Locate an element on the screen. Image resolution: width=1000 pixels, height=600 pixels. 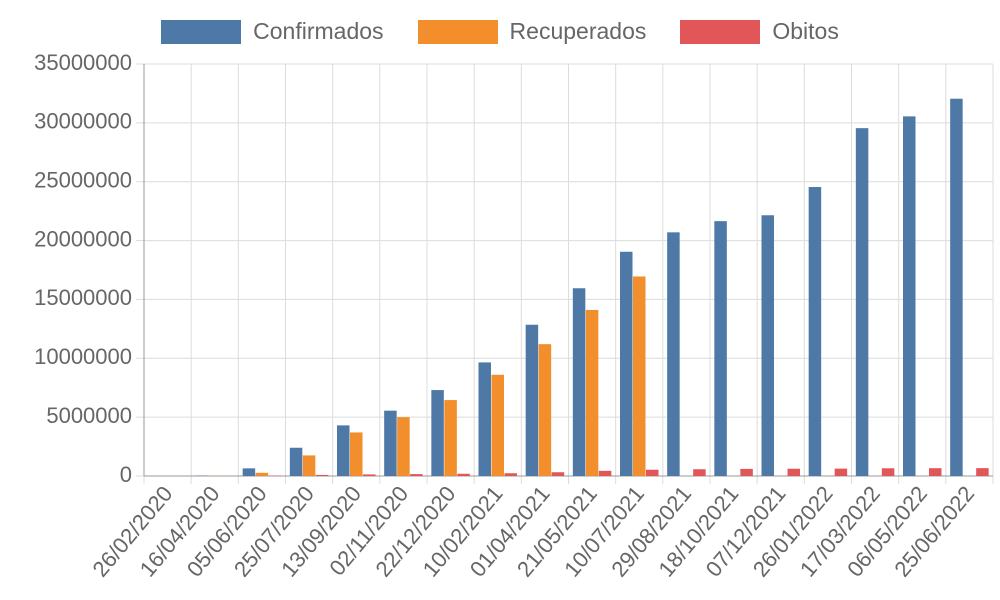
legend-label-obitos: Obitos is located at coordinates (805, 31).